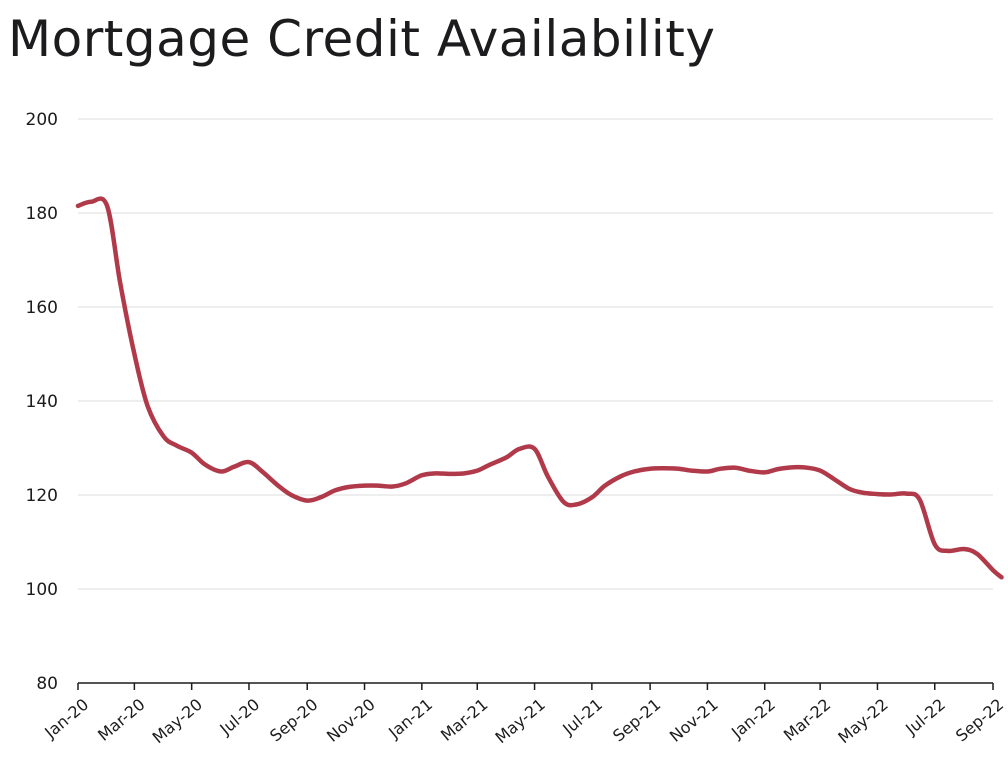 This screenshot has width=1008, height=770. I want to click on x-tick-label: Sep-20, so click(293, 720).